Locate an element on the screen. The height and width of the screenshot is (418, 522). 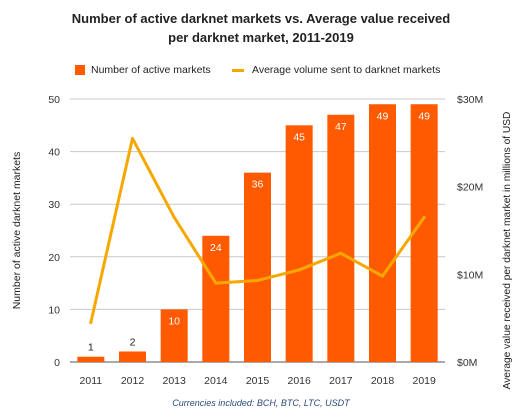
y-right-tick-label: $0M is located at coordinates (467, 363).